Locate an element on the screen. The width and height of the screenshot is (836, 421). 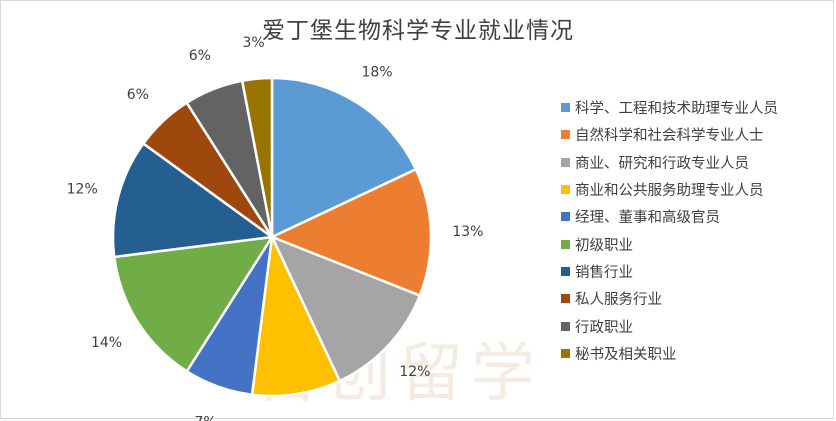
legend-label: 商业和公共服务助理专业人员 is located at coordinates (669, 191).